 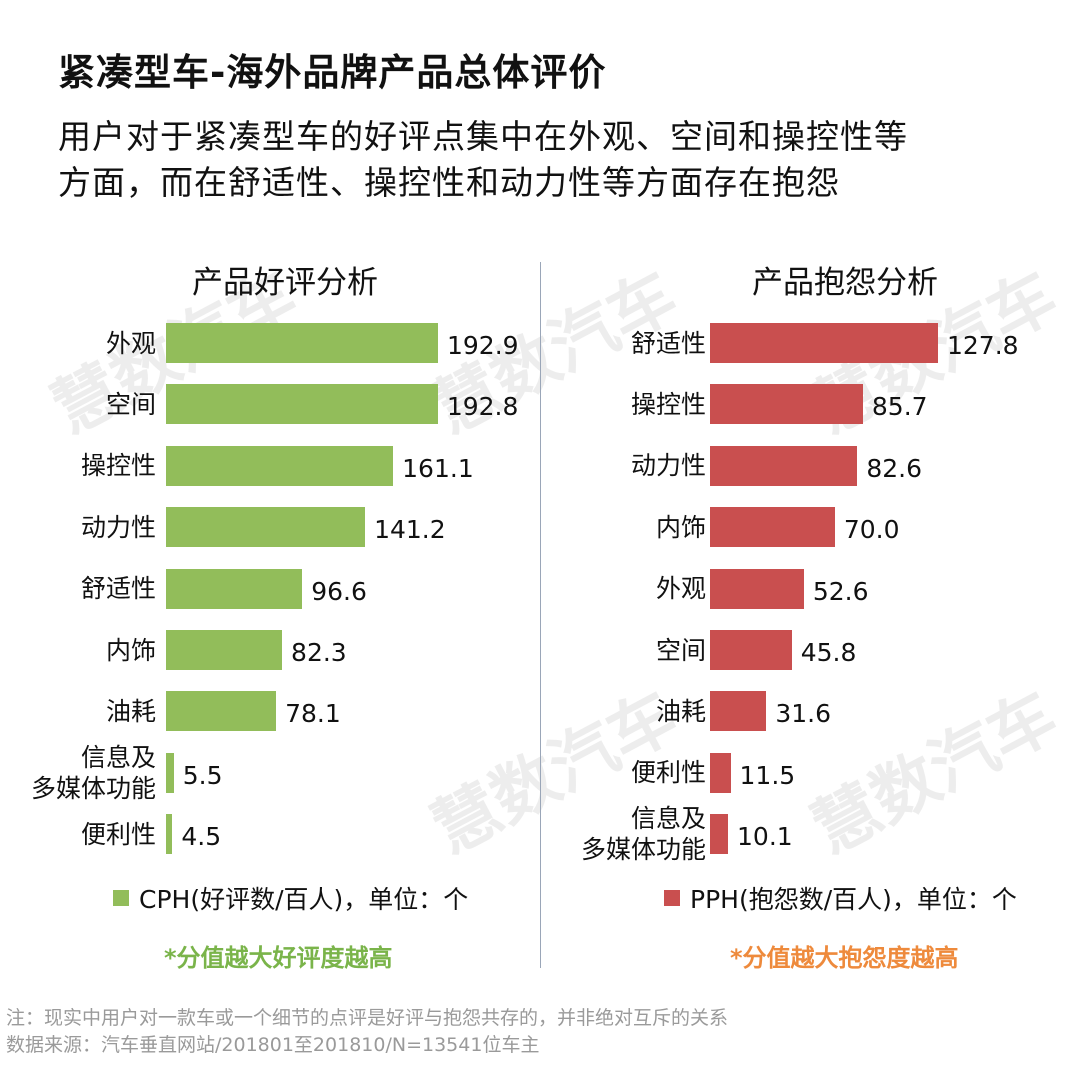 I want to click on complaint-bar-value: 10.1, so click(x=765, y=837).